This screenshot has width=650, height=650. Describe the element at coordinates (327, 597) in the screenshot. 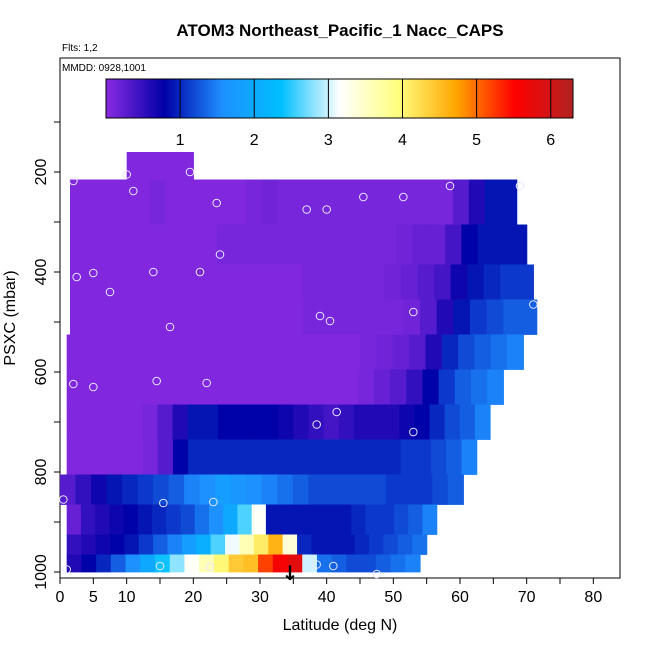

I see `x-tick-label: 40` at that location.